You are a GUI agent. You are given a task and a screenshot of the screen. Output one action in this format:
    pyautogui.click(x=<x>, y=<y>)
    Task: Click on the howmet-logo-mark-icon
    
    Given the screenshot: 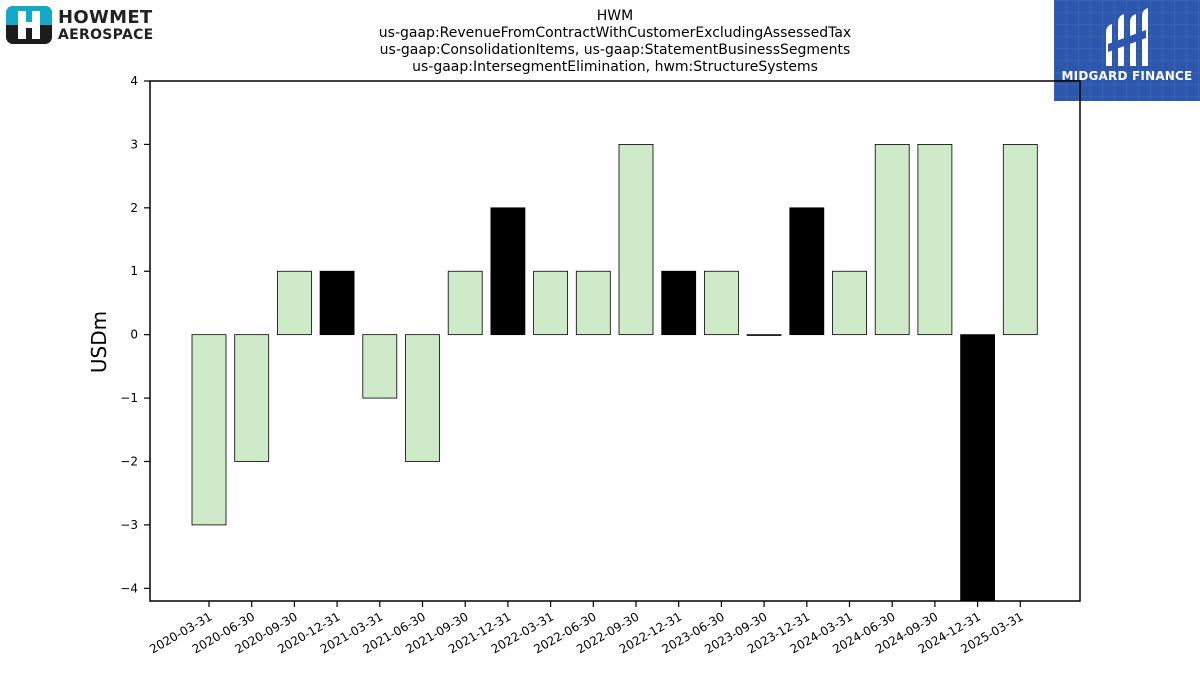 What is the action you would take?
    pyautogui.click(x=29, y=25)
    